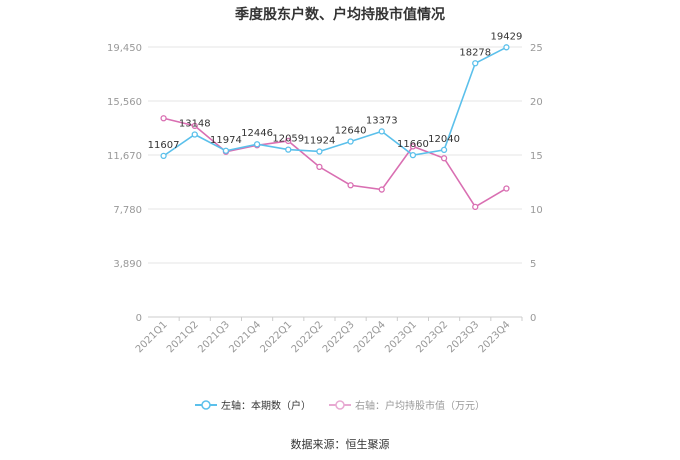 The width and height of the screenshot is (680, 460). I want to click on x-axis-tick-label: 2022Q1, so click(277, 337).